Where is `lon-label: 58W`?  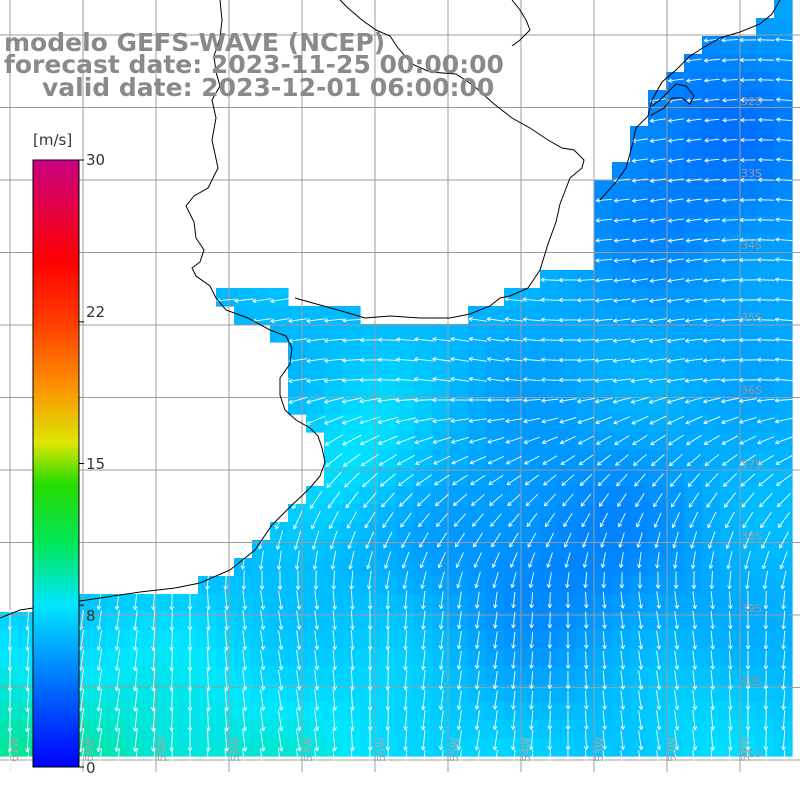
lon-label: 58W is located at coordinates (235, 749).